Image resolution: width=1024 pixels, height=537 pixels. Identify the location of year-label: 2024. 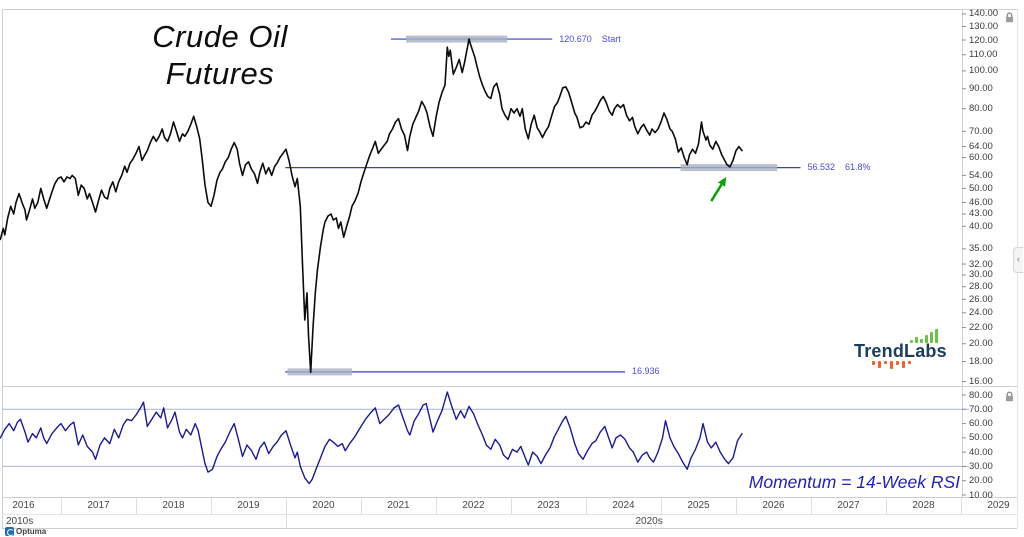
(623, 505).